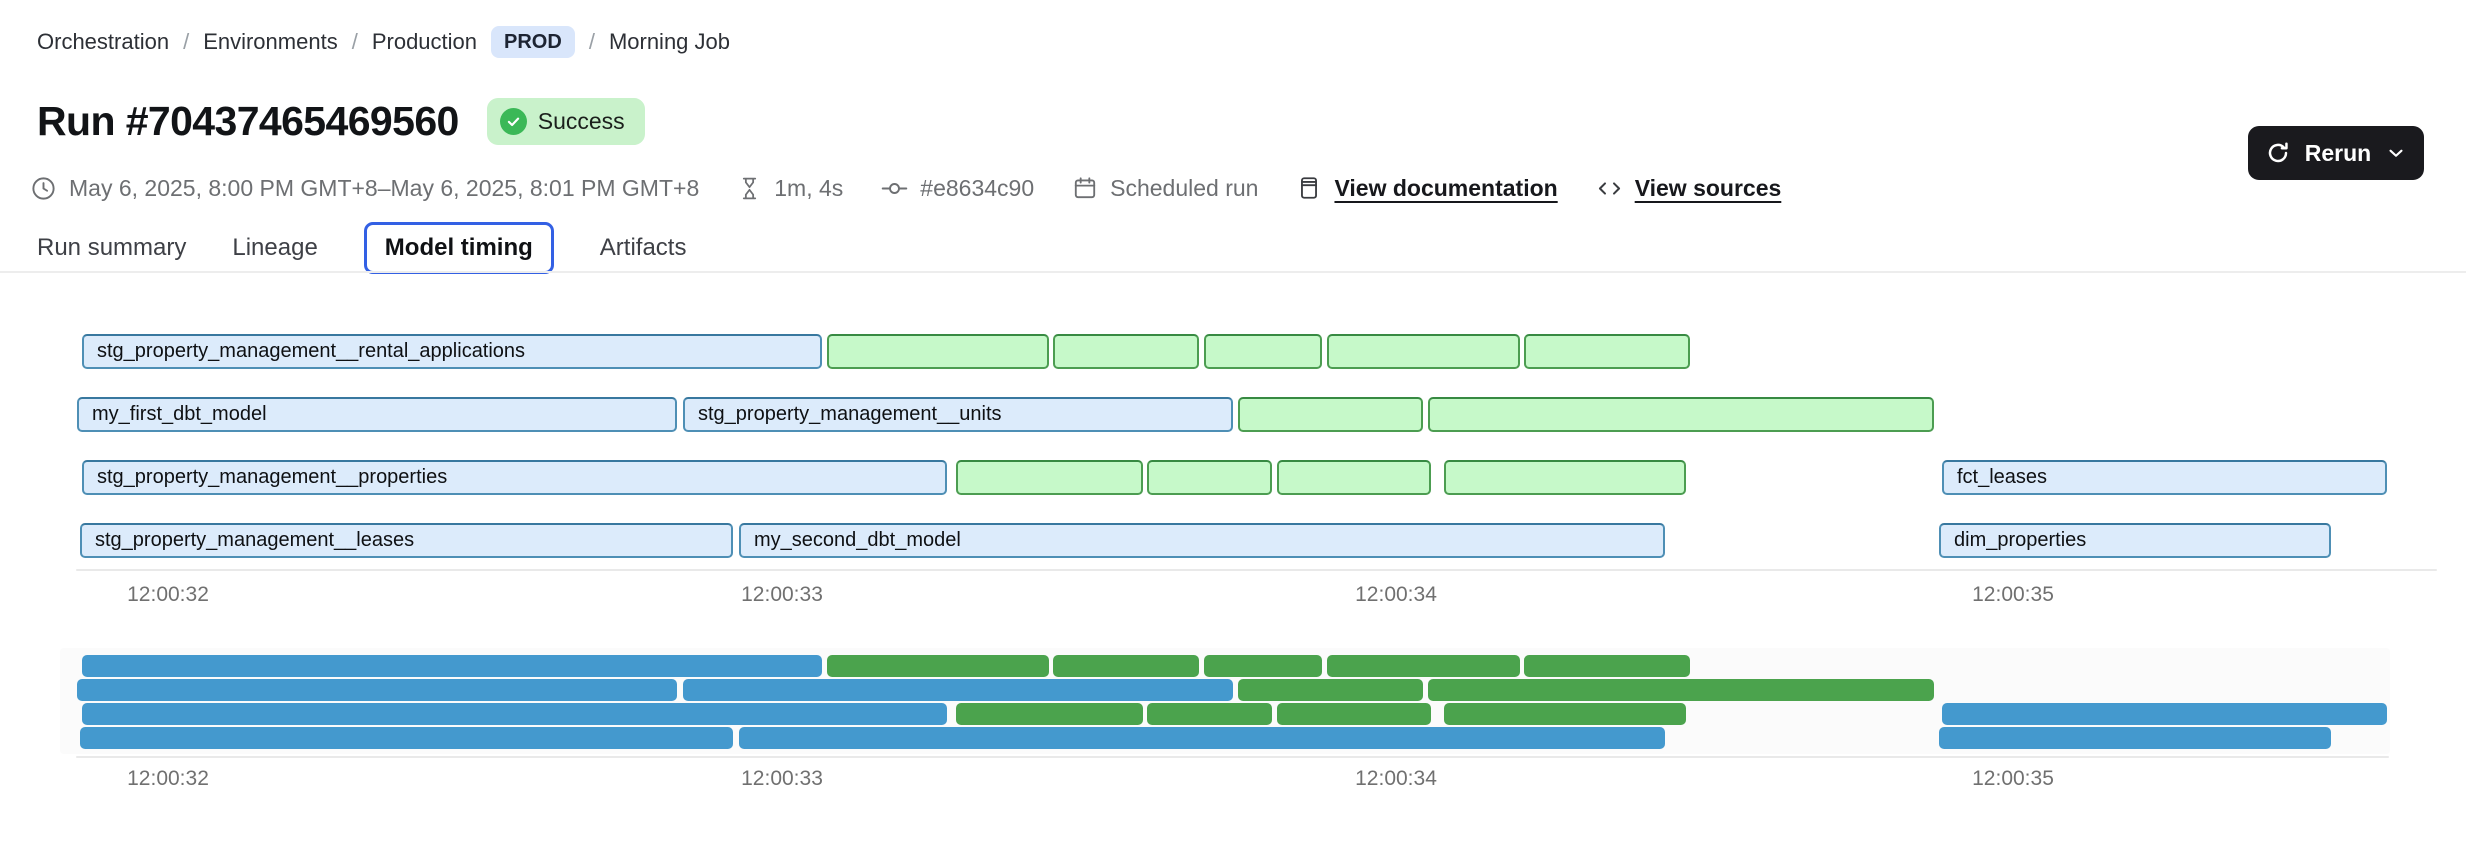 The width and height of the screenshot is (2466, 842). What do you see at coordinates (1609, 188) in the screenshot?
I see `code-icon` at bounding box center [1609, 188].